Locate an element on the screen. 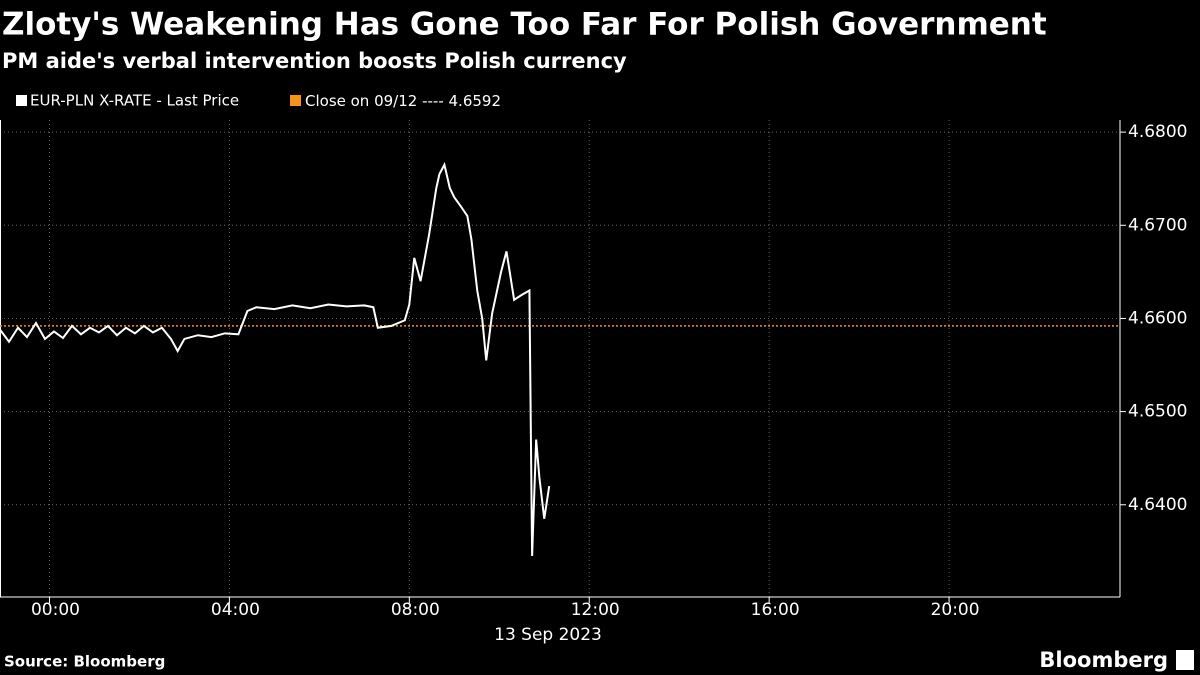 The height and width of the screenshot is (675, 1200). x-tick-label: 16:00 is located at coordinates (775, 610).